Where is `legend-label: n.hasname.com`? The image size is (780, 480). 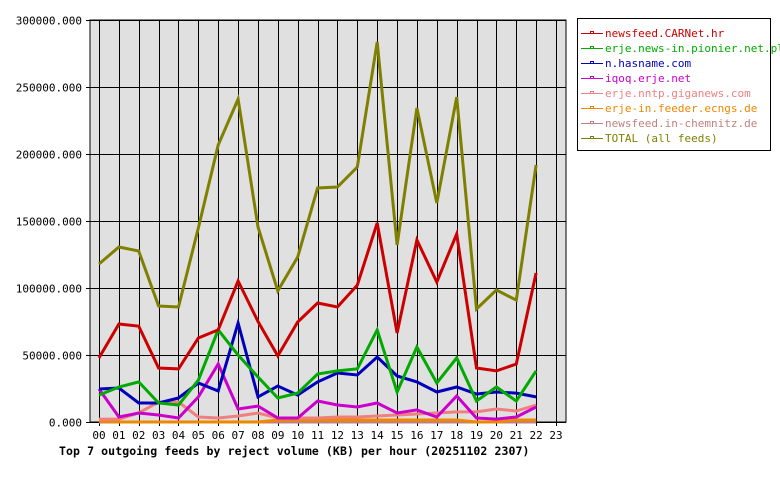 legend-label: n.hasname.com is located at coordinates (648, 63).